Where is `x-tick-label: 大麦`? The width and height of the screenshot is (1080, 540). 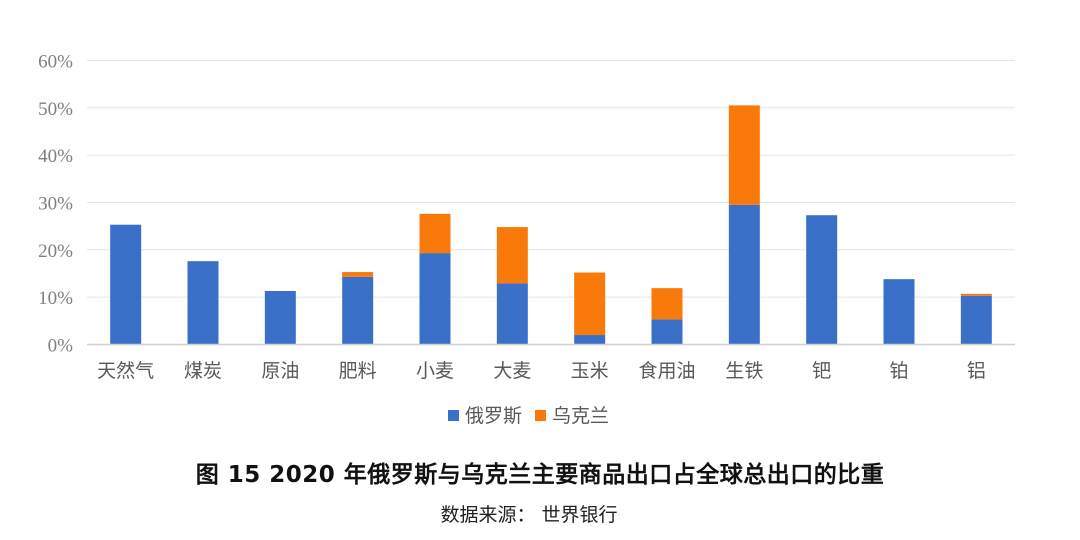
x-tick-label: 大麦 is located at coordinates (512, 371).